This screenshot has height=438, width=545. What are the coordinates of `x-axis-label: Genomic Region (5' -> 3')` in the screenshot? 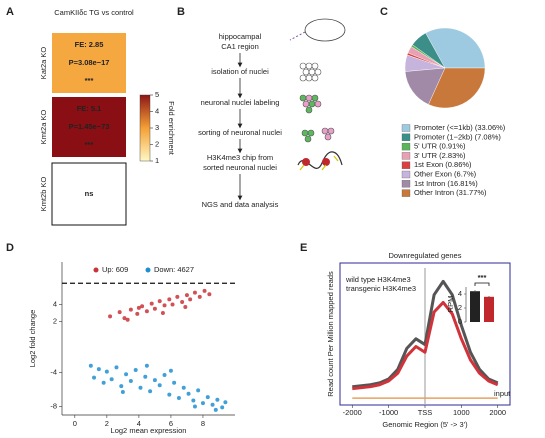 It's located at (425, 424).